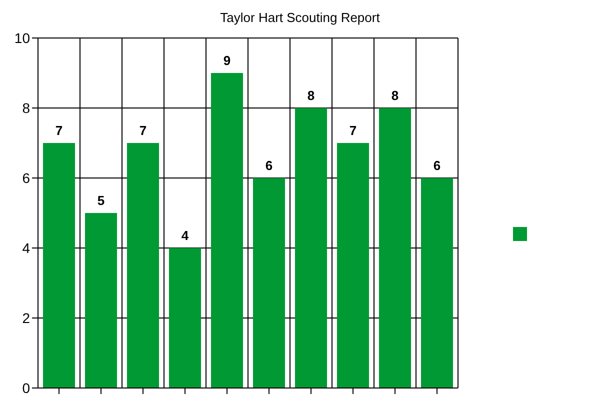 Image resolution: width=600 pixels, height=400 pixels. I want to click on y-tick-label: 4, so click(26, 248).